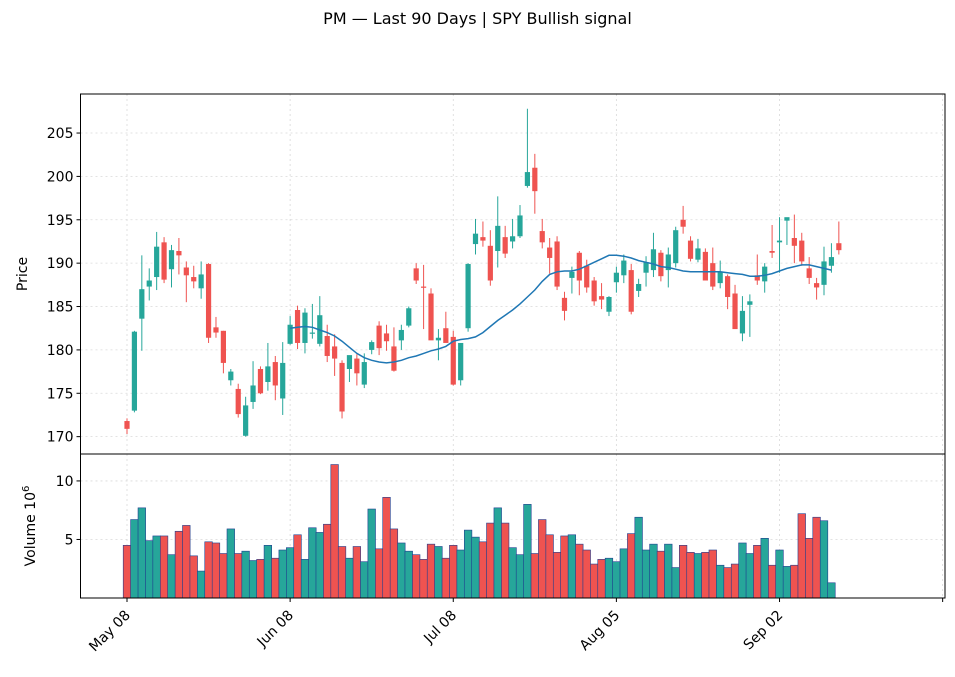 This screenshot has width=955, height=677. Describe the element at coordinates (764, 631) in the screenshot. I see `xtick-label: Sep 02` at that location.